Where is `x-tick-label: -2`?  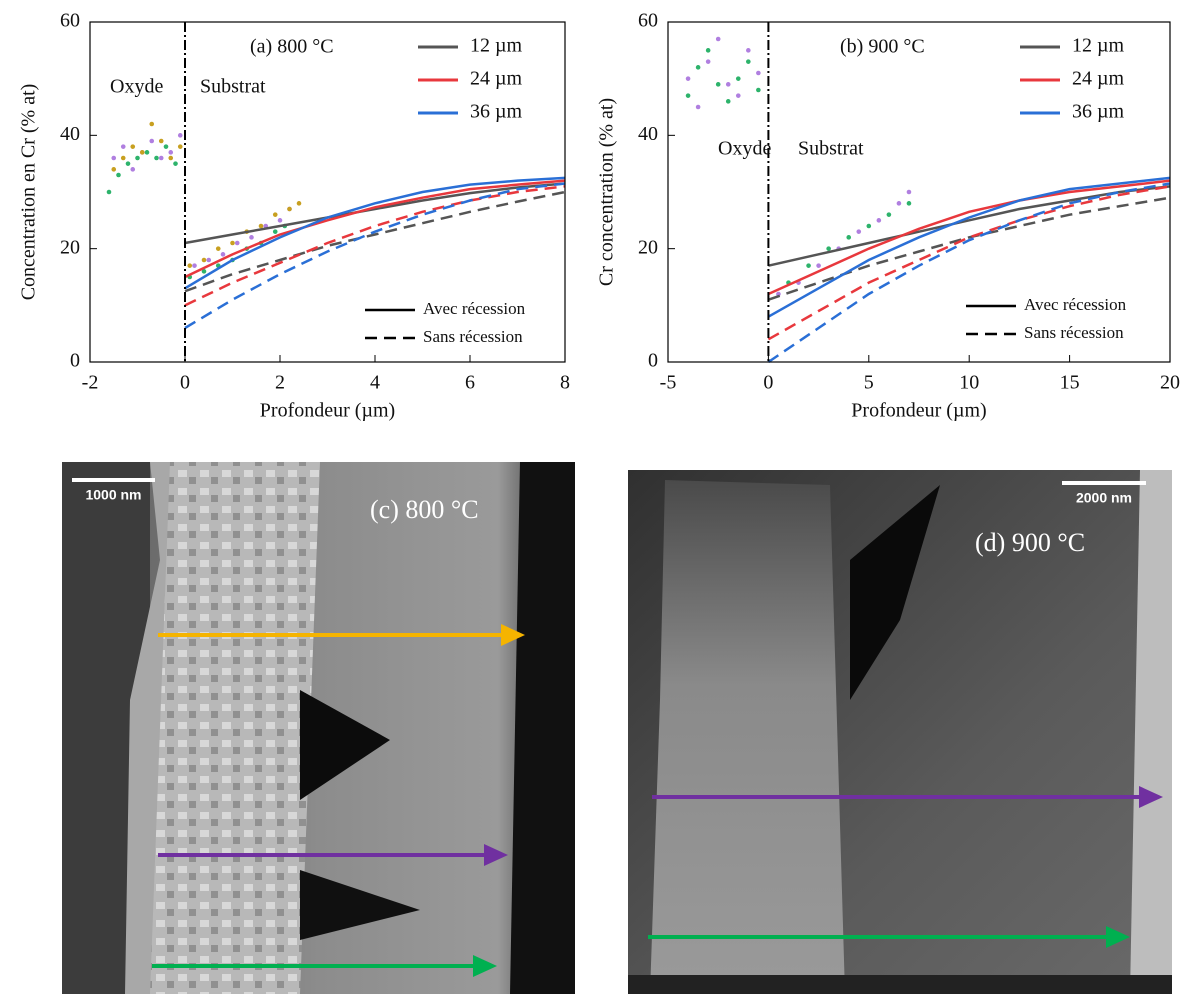
x-tick-label: -2 is located at coordinates (90, 383).